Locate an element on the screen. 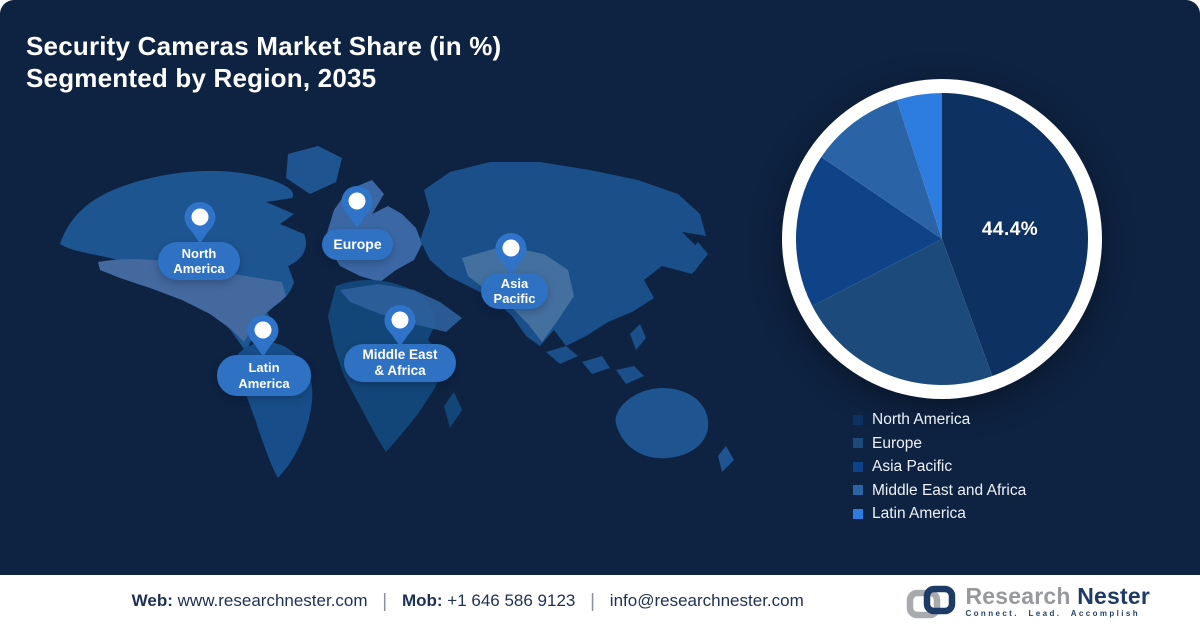  map-pin-europe is located at coordinates (357, 208).